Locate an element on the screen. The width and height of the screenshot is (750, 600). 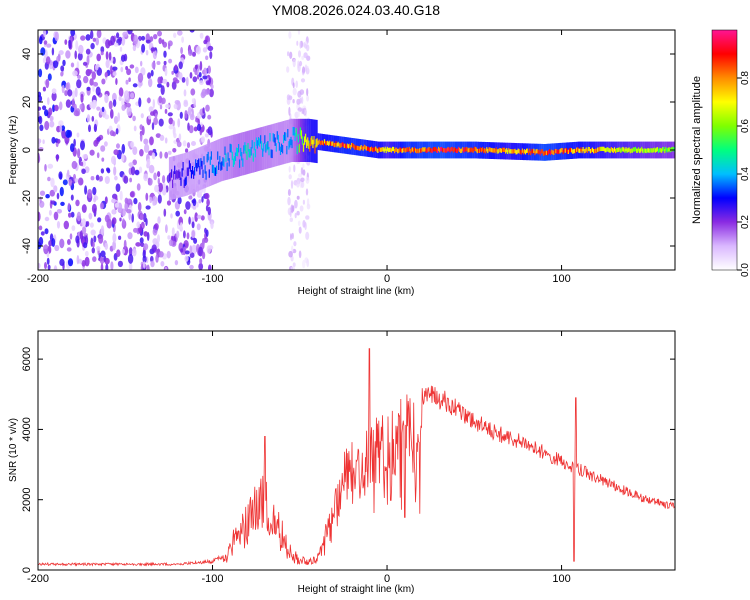
y-tick-label: 20 is located at coordinates (27, 102).